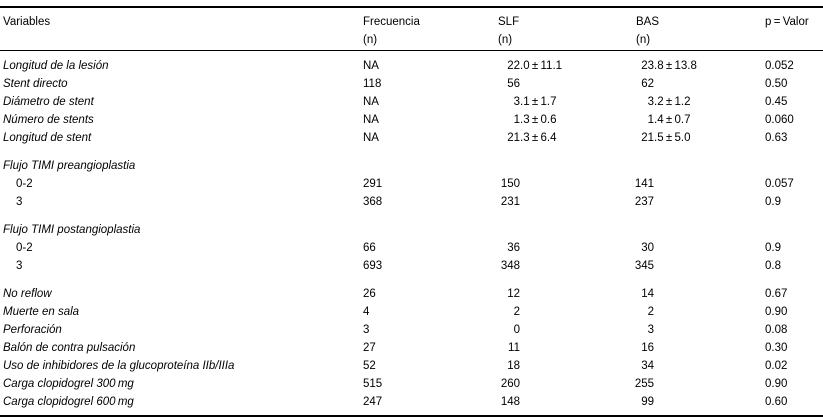  I want to click on value-decimal-part: .1 ± 1.7, so click(538, 102).